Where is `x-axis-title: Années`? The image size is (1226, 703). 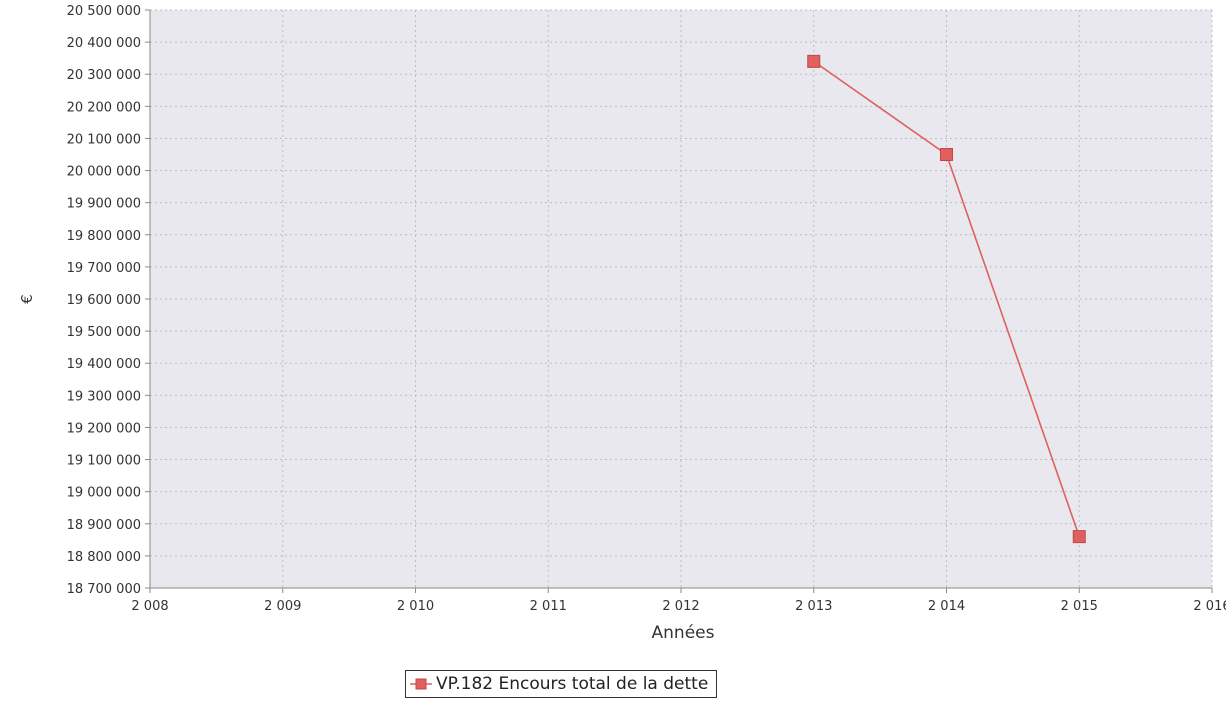 x-axis-title: Années is located at coordinates (683, 633).